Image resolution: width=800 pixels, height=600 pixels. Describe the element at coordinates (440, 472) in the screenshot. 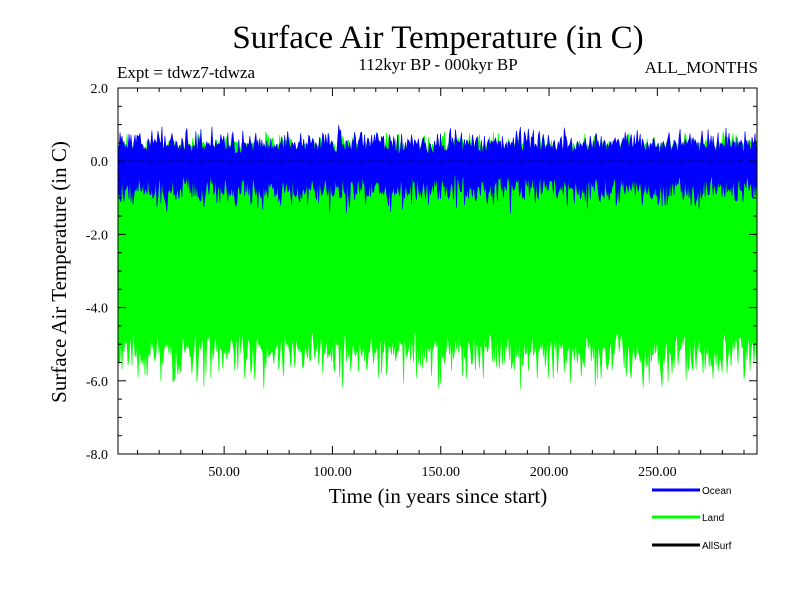

I see `x-tick-label: 150.00` at that location.